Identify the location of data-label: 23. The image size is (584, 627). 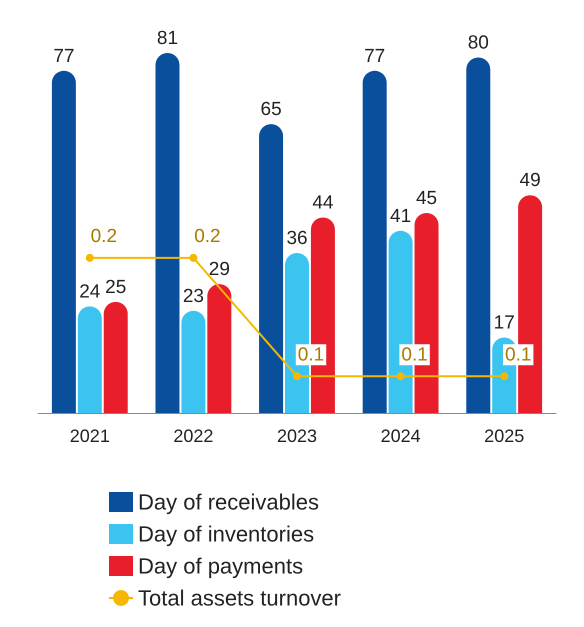
(193, 296).